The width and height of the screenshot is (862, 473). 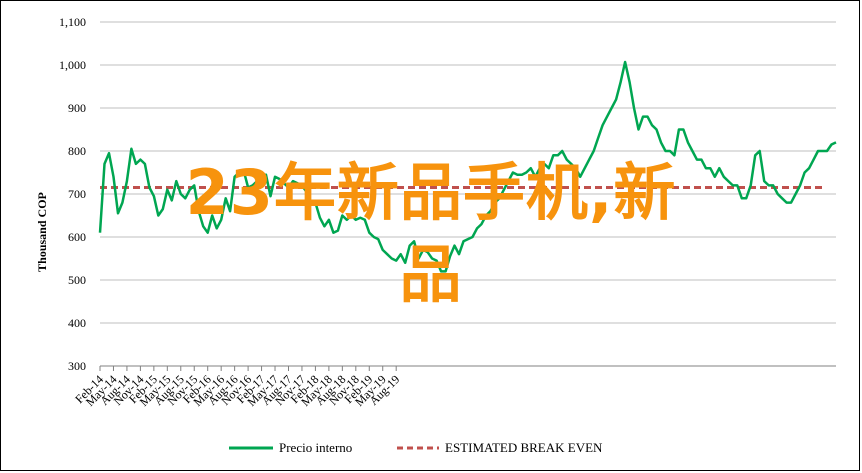 I want to click on y-tick-label: 1,100, so click(x=72, y=22).